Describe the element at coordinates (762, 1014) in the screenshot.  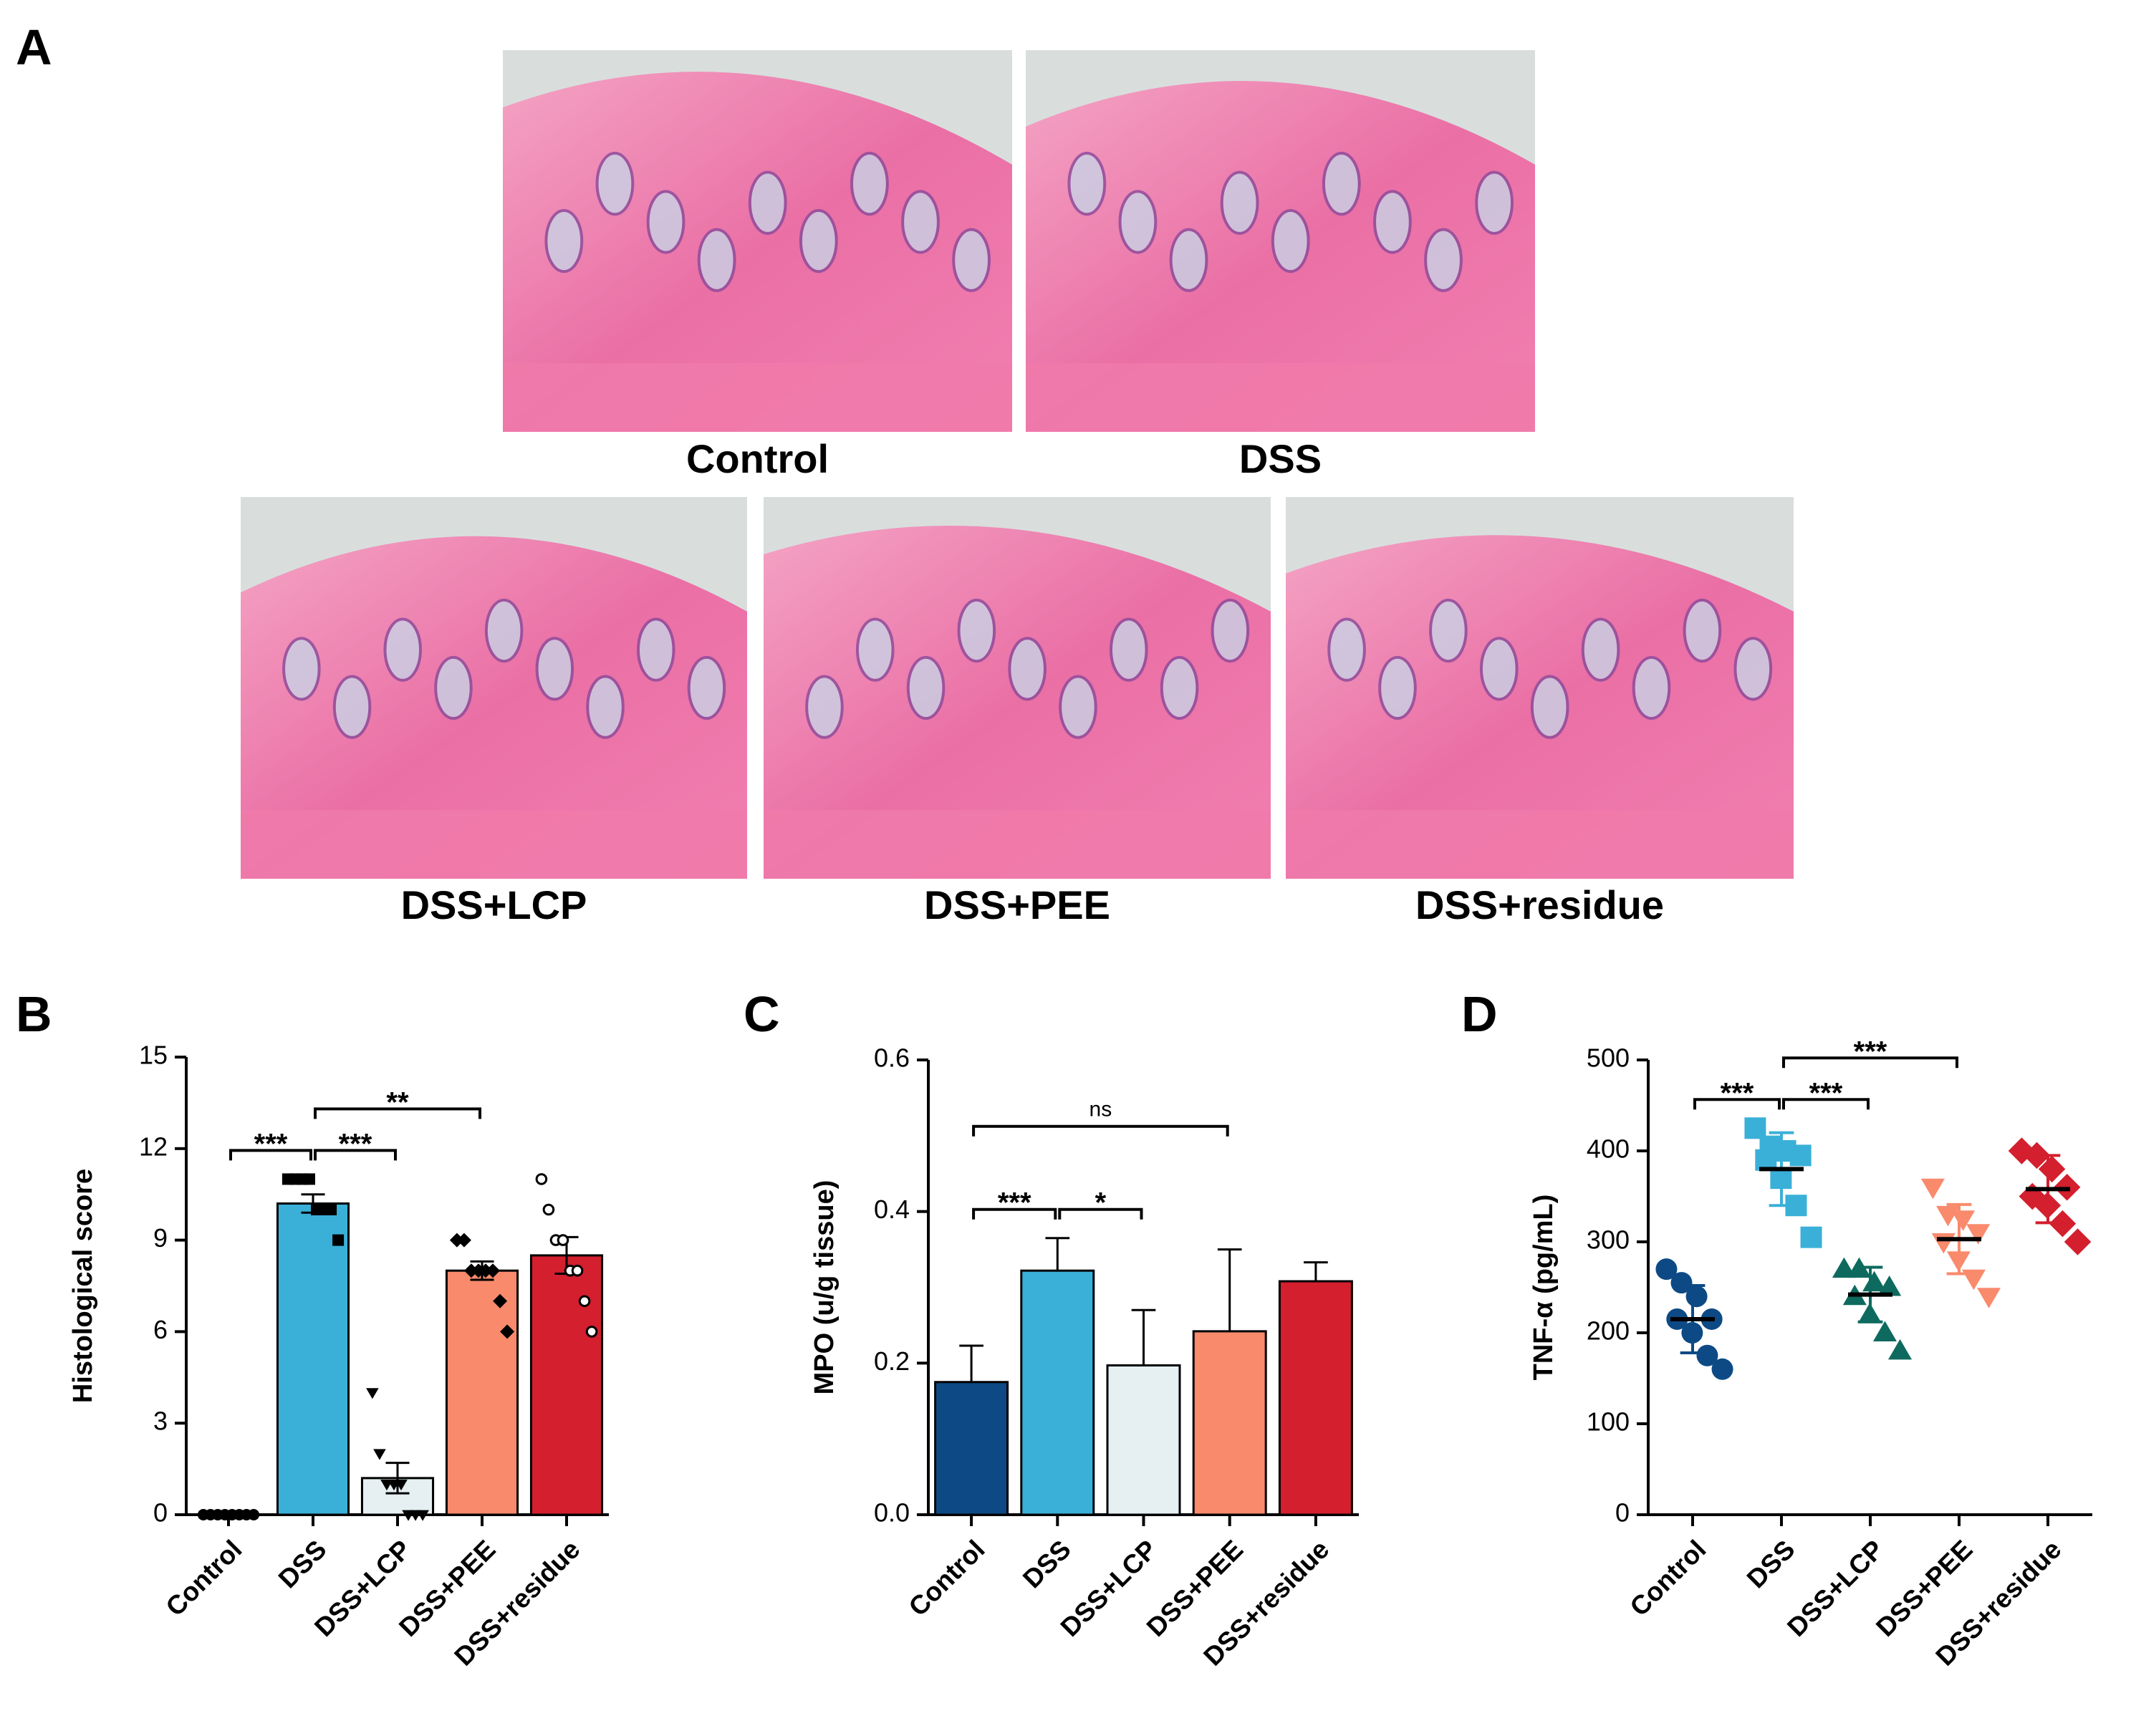
I see `panel-letter: C` at that location.